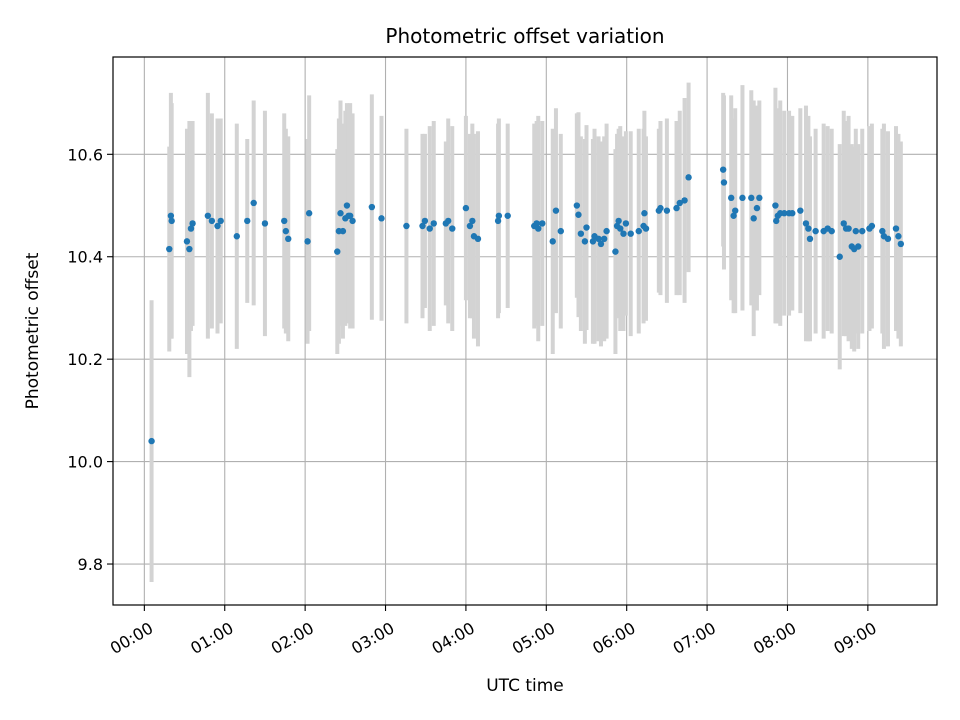 The image size is (960, 720). Describe the element at coordinates (85, 154) in the screenshot. I see `y-tick-label: 10.6` at that location.